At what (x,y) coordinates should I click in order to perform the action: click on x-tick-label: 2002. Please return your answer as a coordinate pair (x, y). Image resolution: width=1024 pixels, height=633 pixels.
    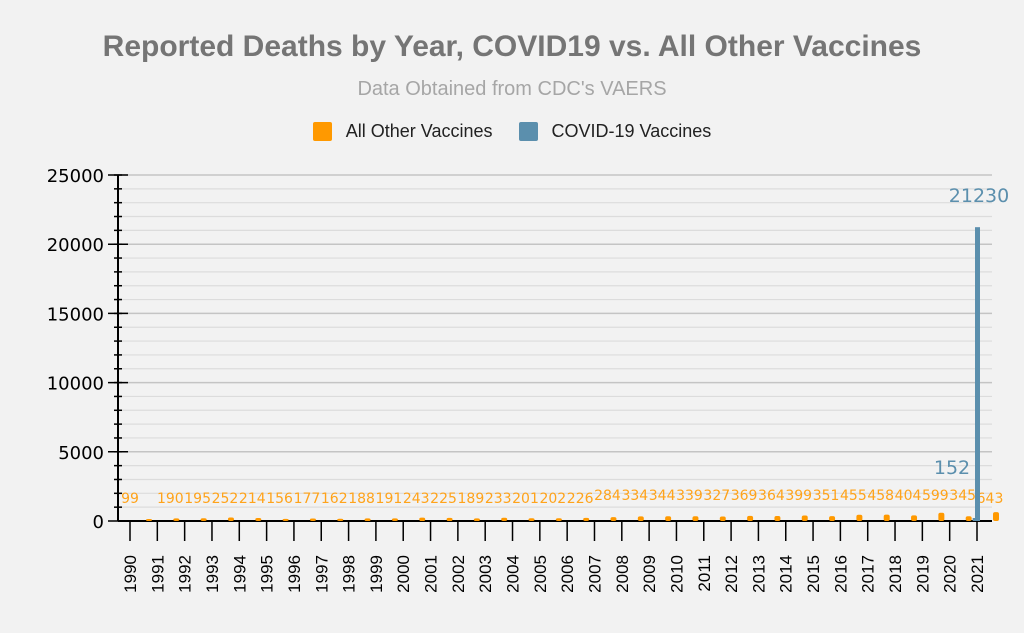
    Looking at the image, I should click on (458, 574).